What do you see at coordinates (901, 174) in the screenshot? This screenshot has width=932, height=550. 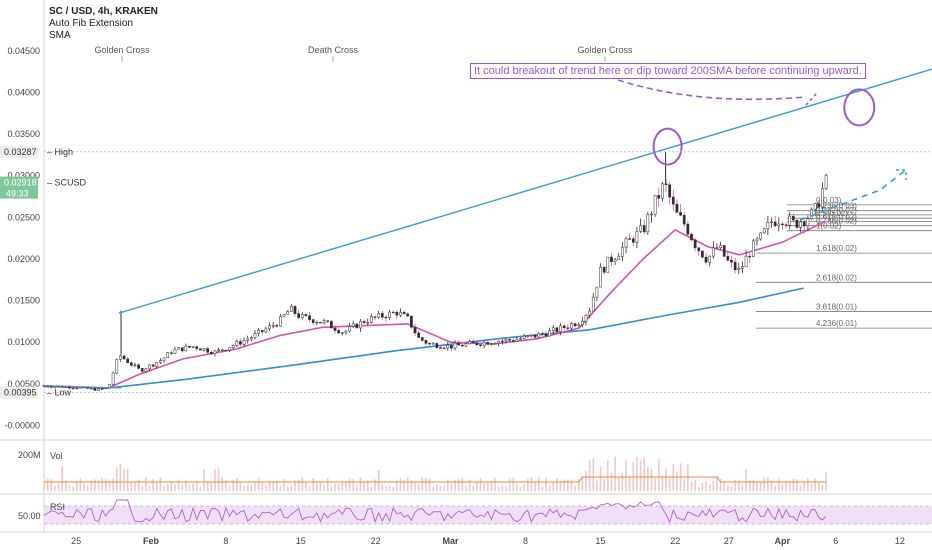 I see `projection-arrowhead` at bounding box center [901, 174].